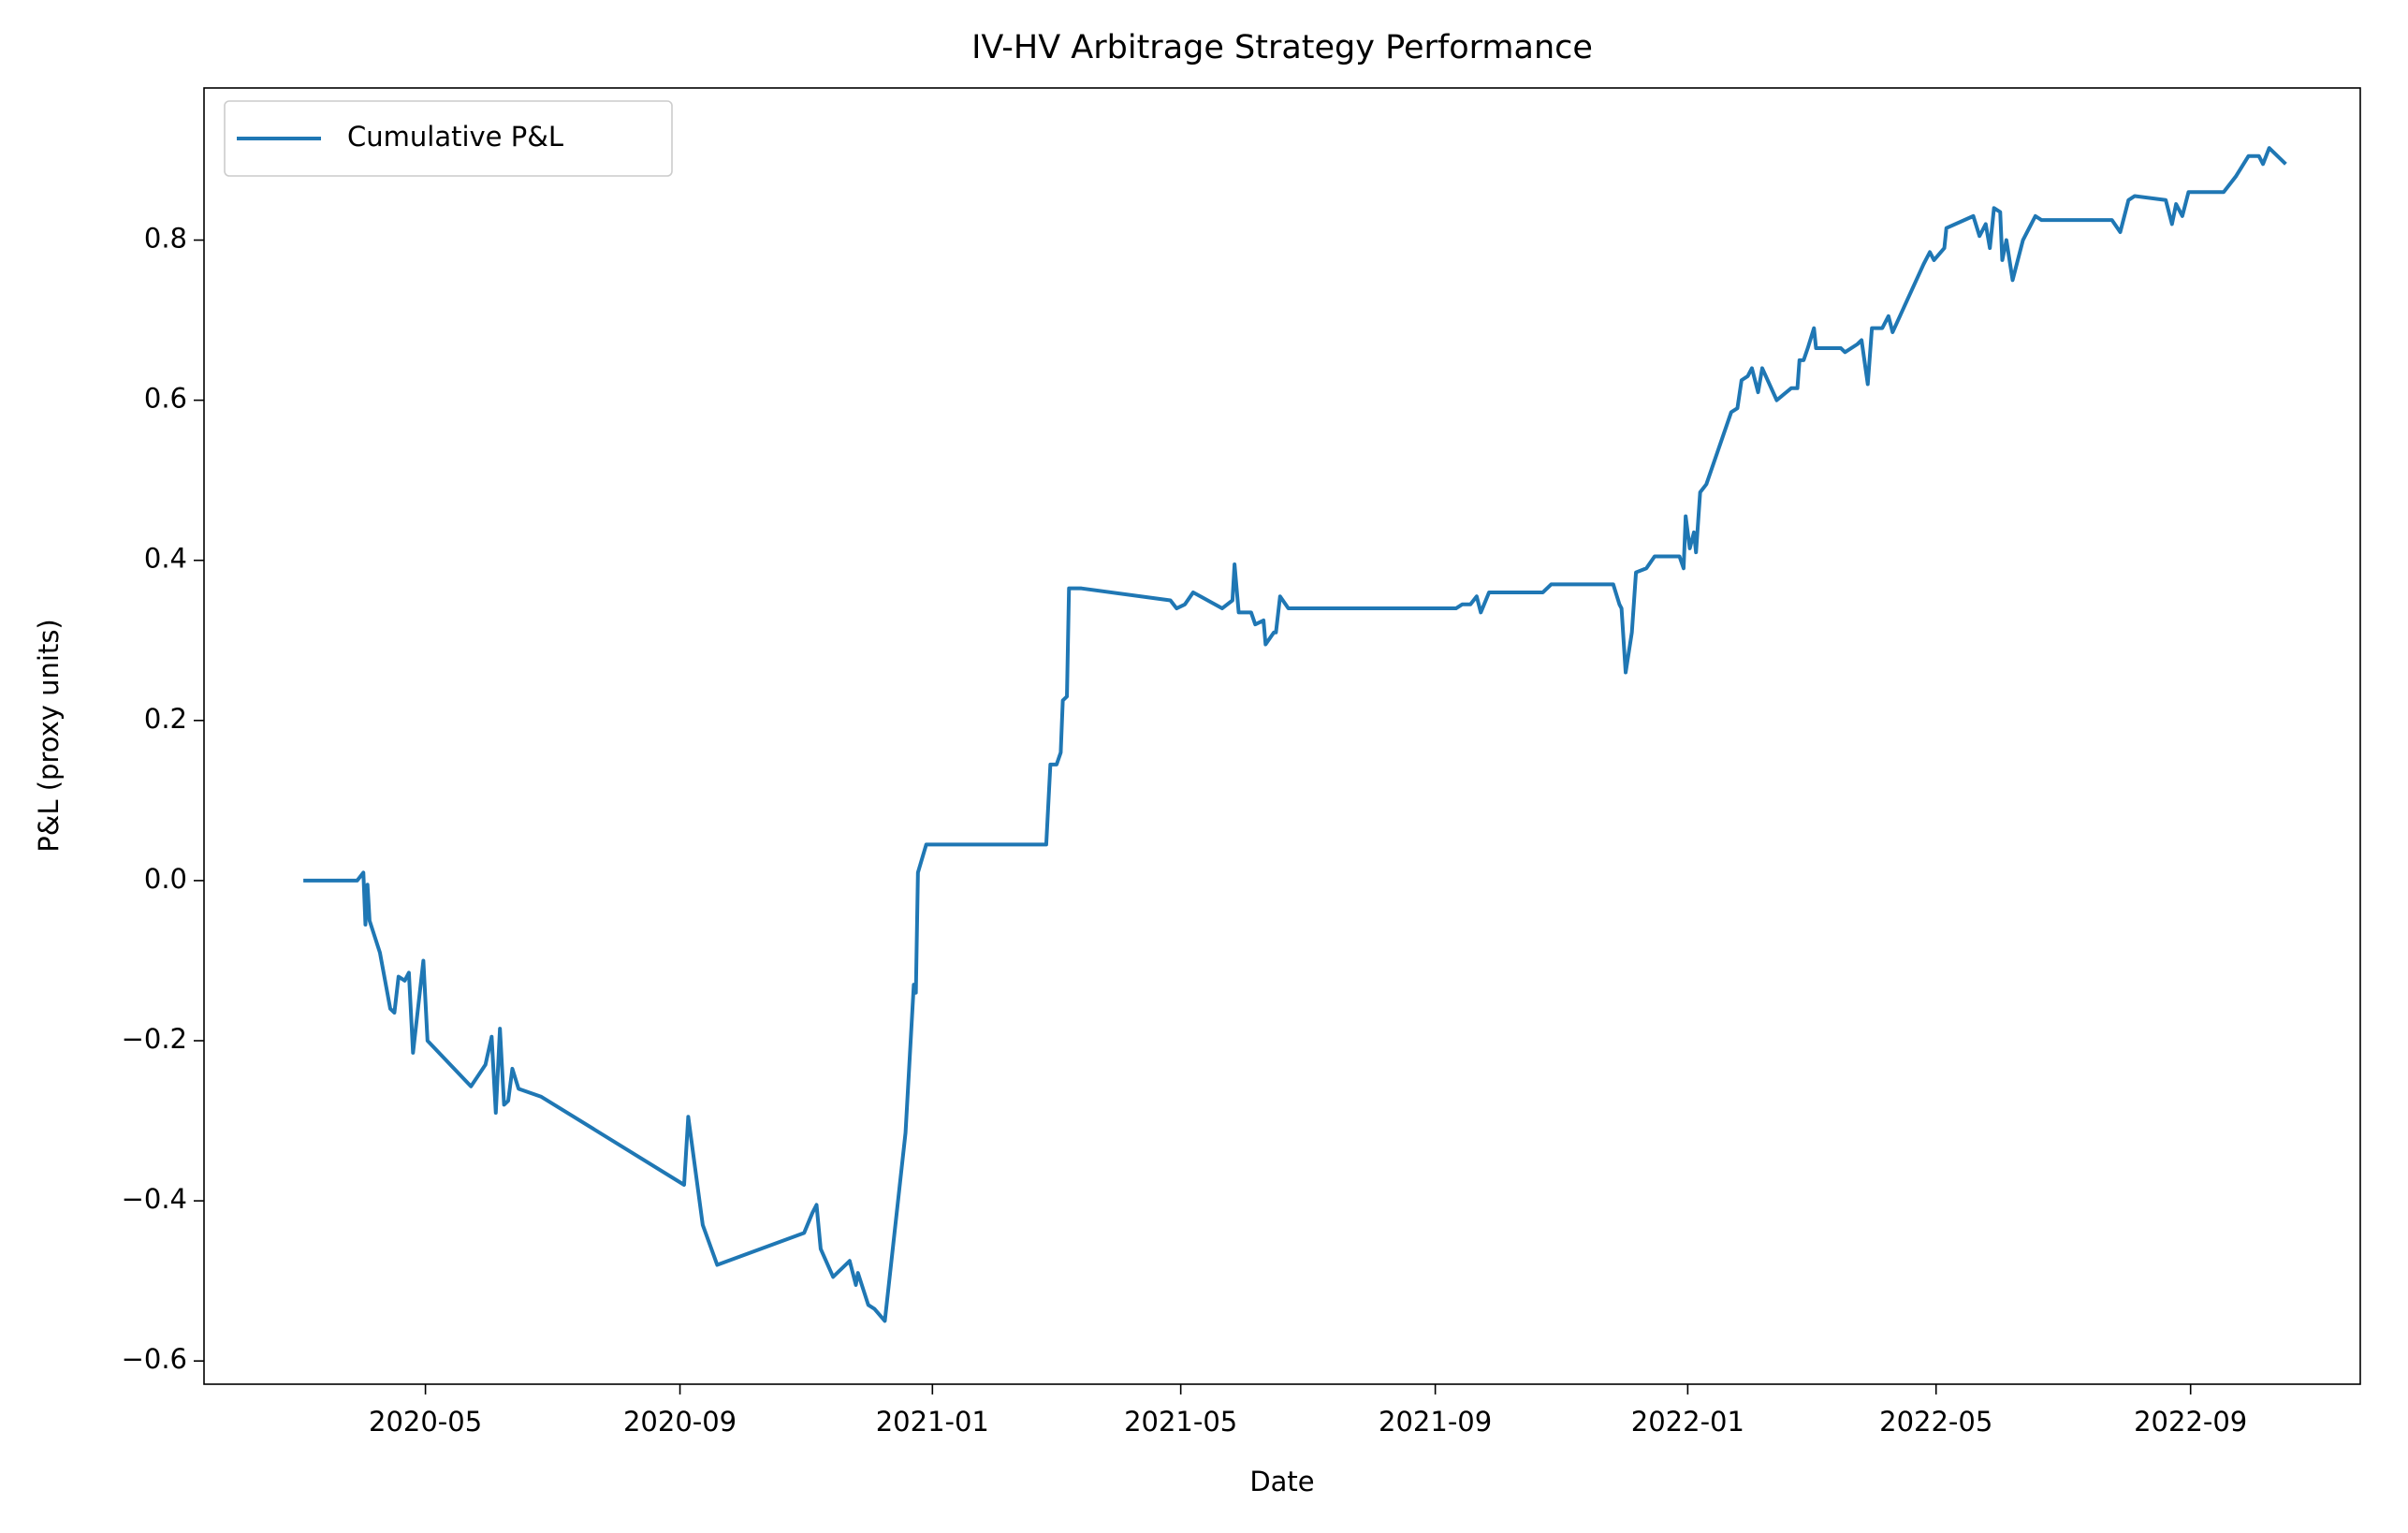  What do you see at coordinates (165, 559) in the screenshot?
I see `y-tick-label: 0.4` at bounding box center [165, 559].